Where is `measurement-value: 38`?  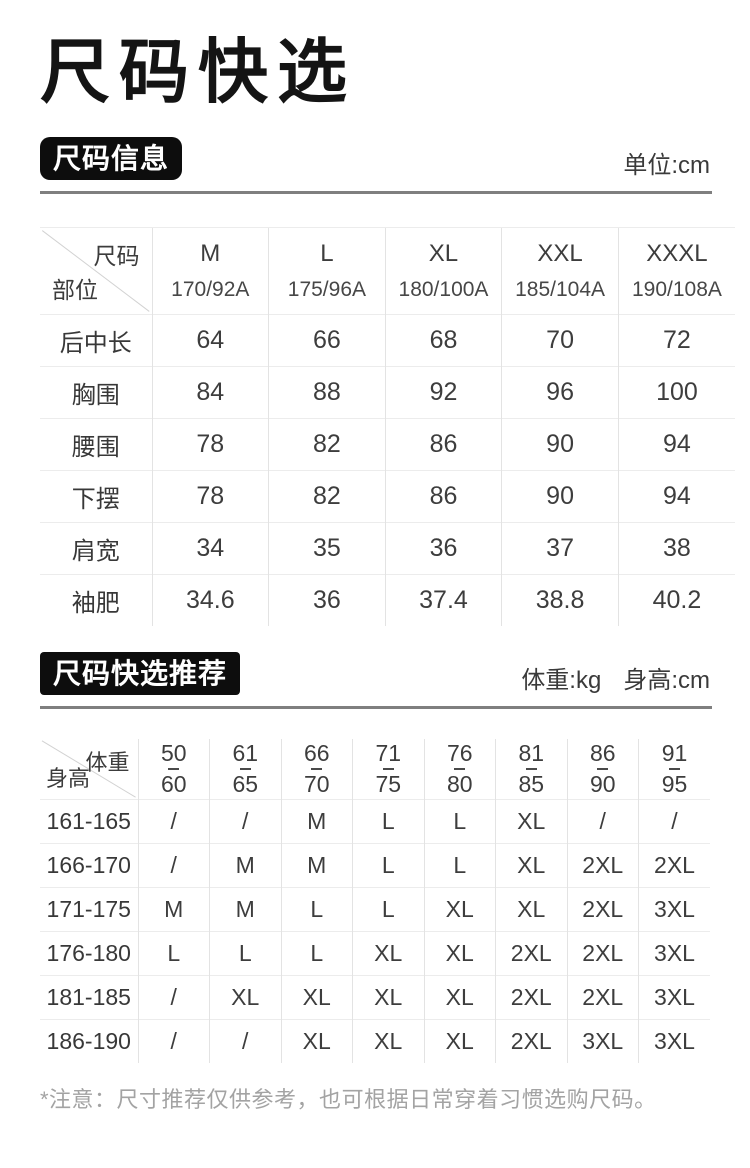 measurement-value: 38 is located at coordinates (676, 548).